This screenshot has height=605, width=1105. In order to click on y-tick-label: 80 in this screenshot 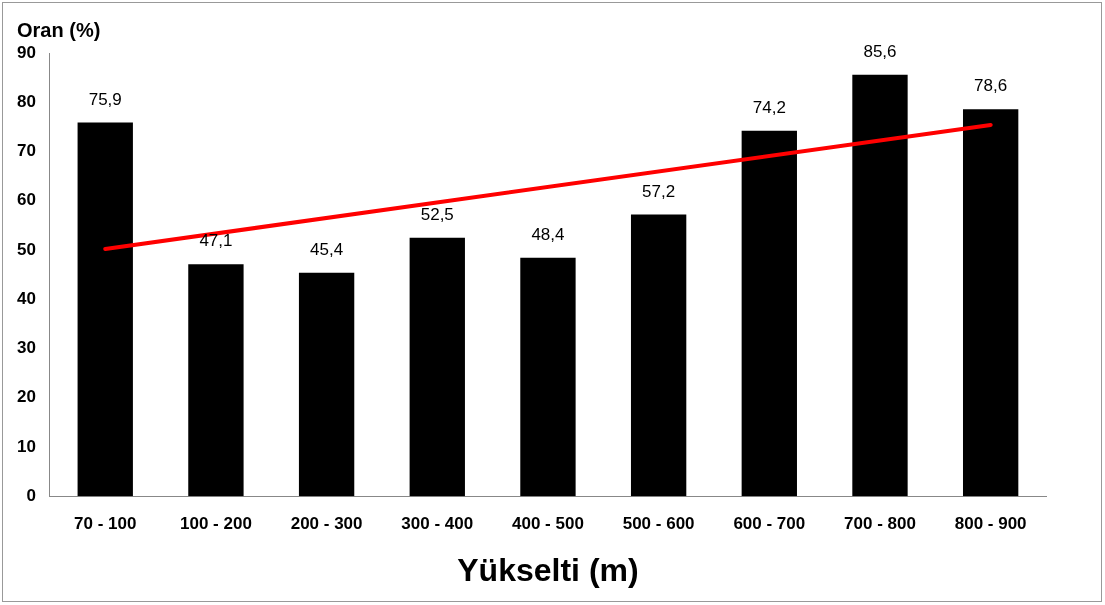, I will do `click(26, 101)`.